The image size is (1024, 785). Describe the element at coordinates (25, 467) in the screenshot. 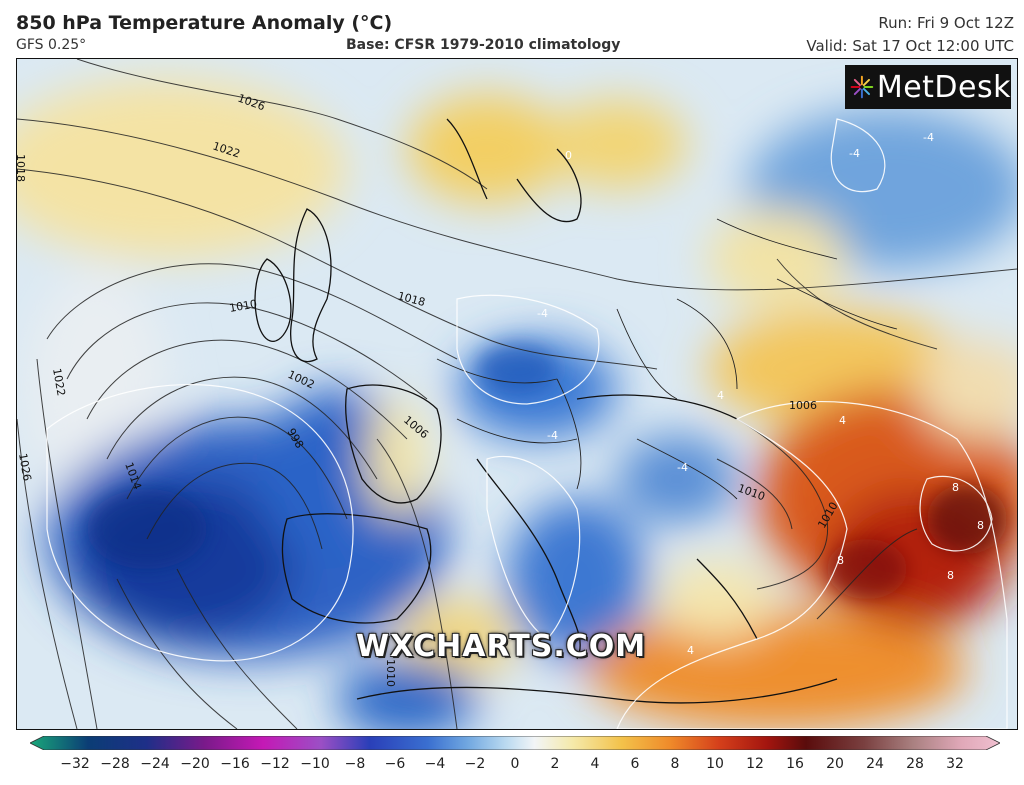

I see `isobar-label: 1026` at that location.